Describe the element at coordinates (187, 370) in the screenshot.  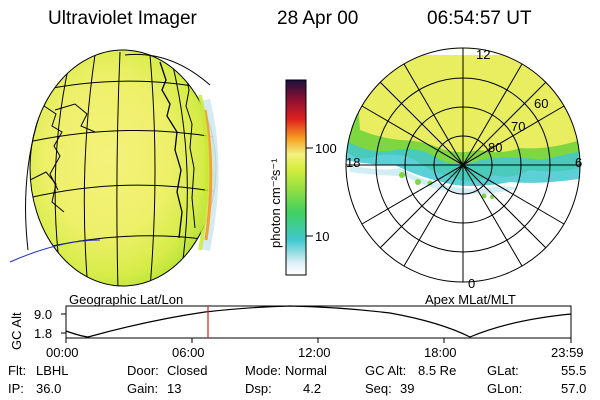
I see `door-value: Closed` at that location.